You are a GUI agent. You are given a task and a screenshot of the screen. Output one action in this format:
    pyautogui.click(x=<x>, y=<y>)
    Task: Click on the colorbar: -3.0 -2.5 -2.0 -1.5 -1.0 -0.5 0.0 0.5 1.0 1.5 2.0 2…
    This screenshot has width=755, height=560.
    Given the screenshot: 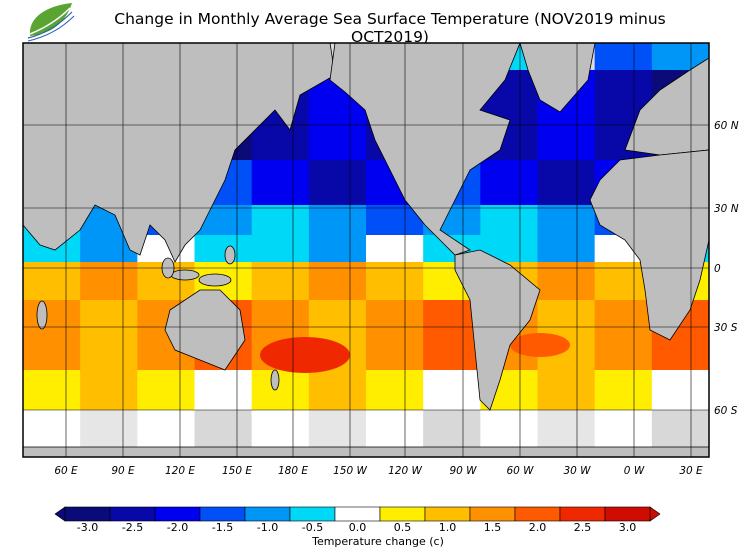 What is the action you would take?
    pyautogui.click(x=357, y=520)
    